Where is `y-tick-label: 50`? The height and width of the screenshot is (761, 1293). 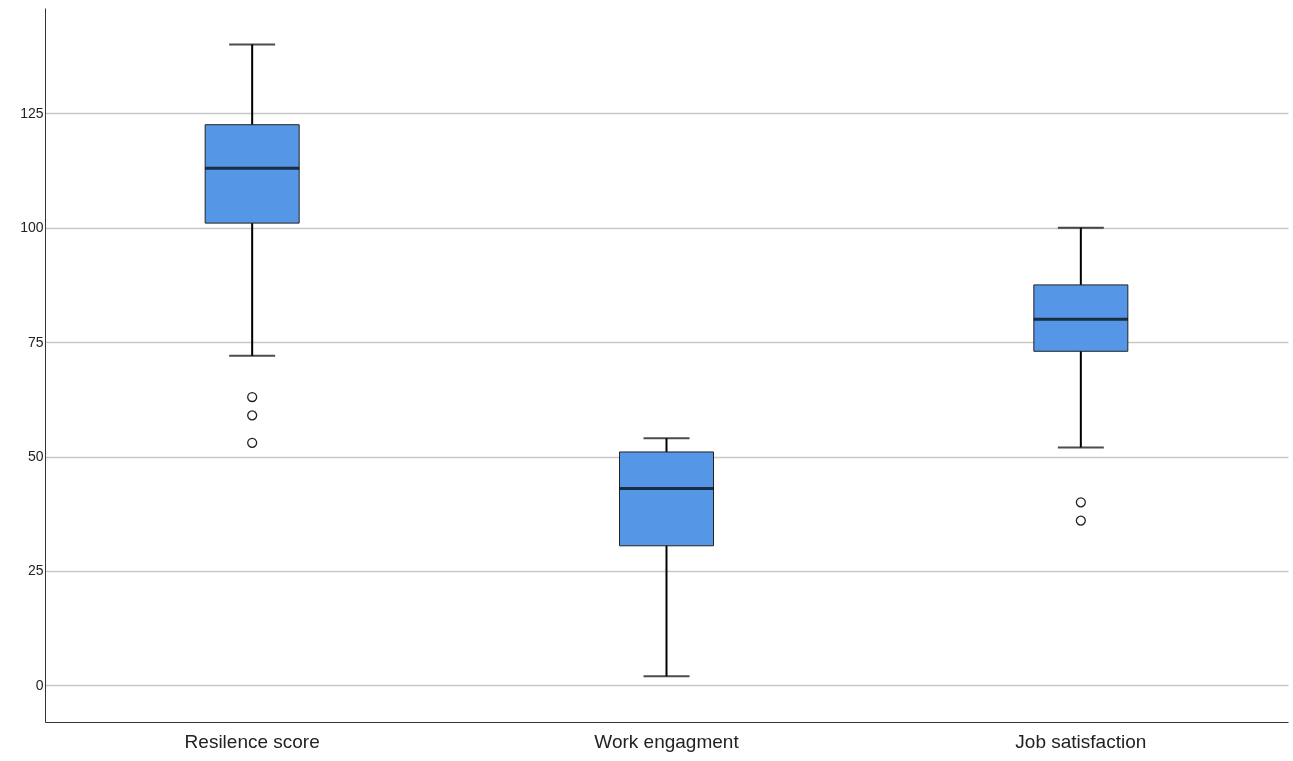 y-tick-label: 50 is located at coordinates (35, 456).